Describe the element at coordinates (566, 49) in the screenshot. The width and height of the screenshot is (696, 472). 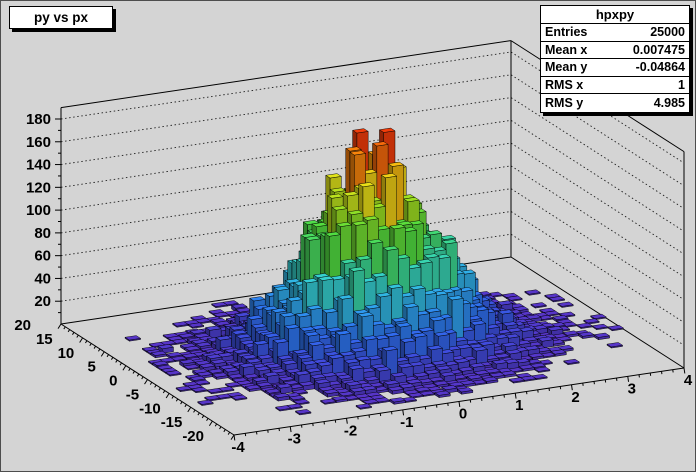
I see `stat-label: Mean x` at that location.